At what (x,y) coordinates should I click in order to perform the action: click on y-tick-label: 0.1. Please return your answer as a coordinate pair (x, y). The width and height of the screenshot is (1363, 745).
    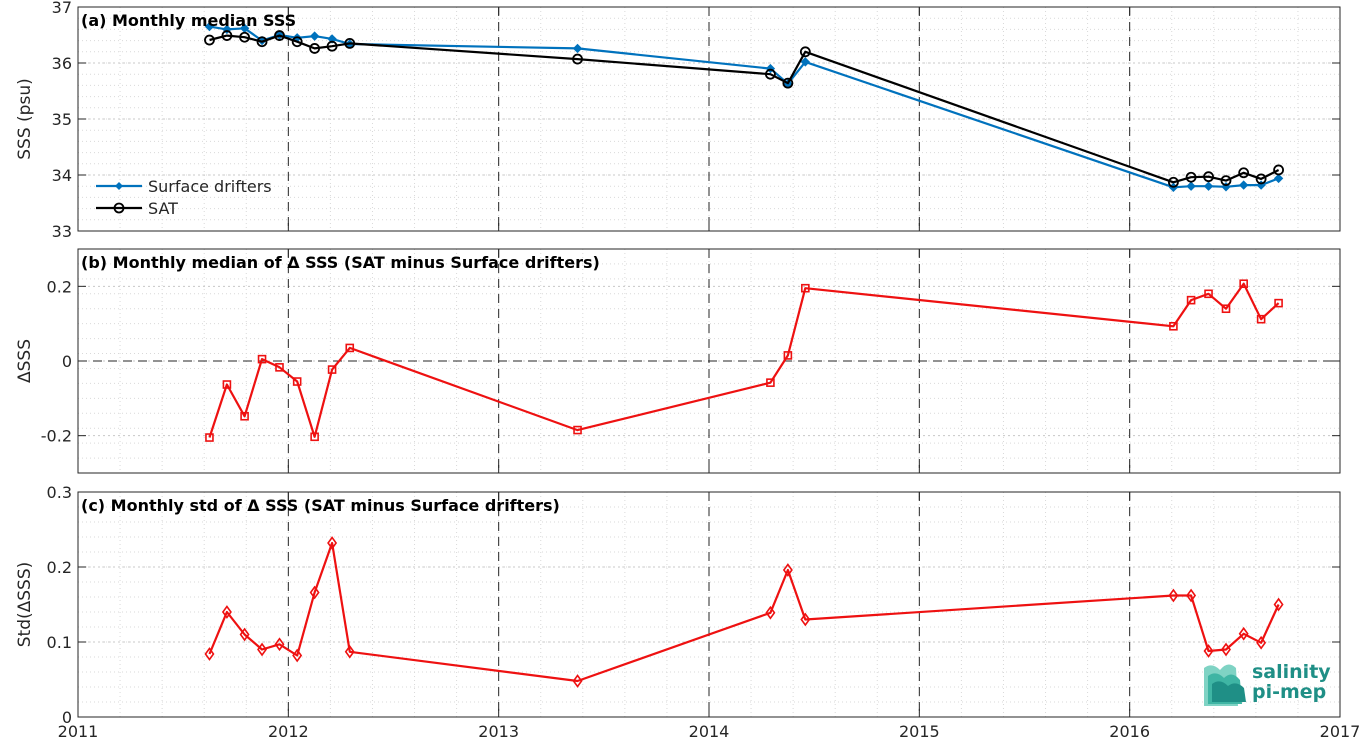
    Looking at the image, I should click on (59, 642).